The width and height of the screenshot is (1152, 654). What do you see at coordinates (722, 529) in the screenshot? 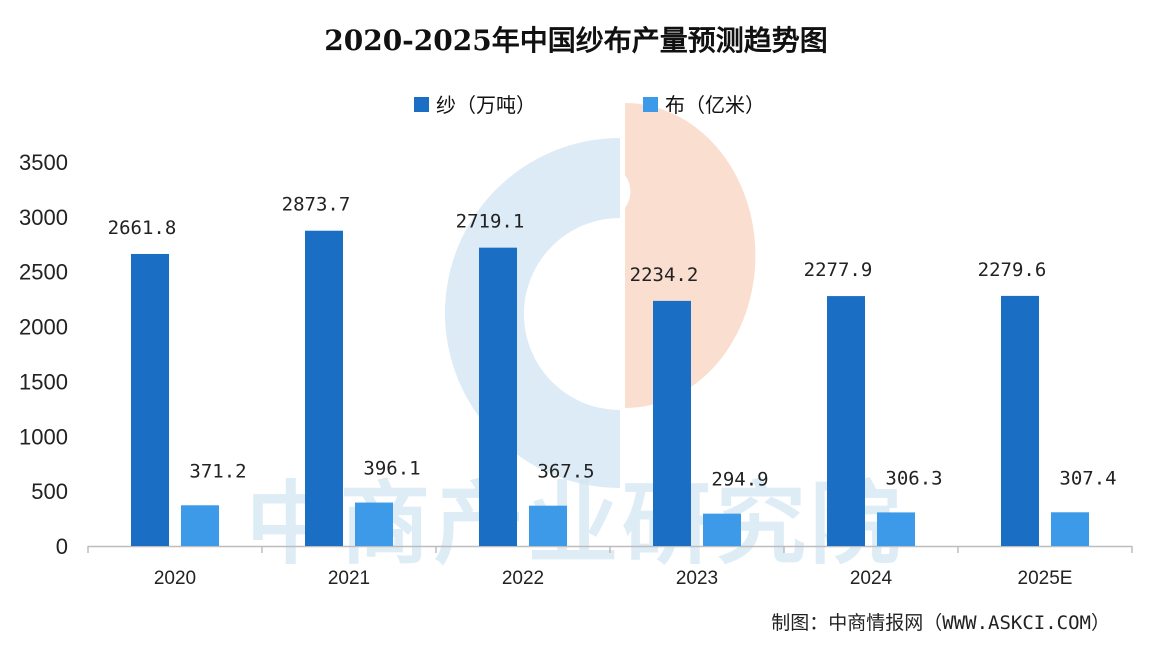
I see `bar-cloth-2023` at bounding box center [722, 529].